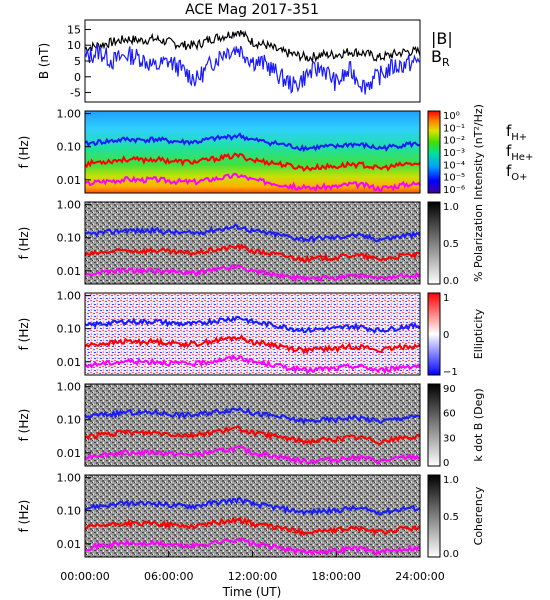  Describe the element at coordinates (74, 29) in the screenshot. I see `y-tick-label: 15` at that location.